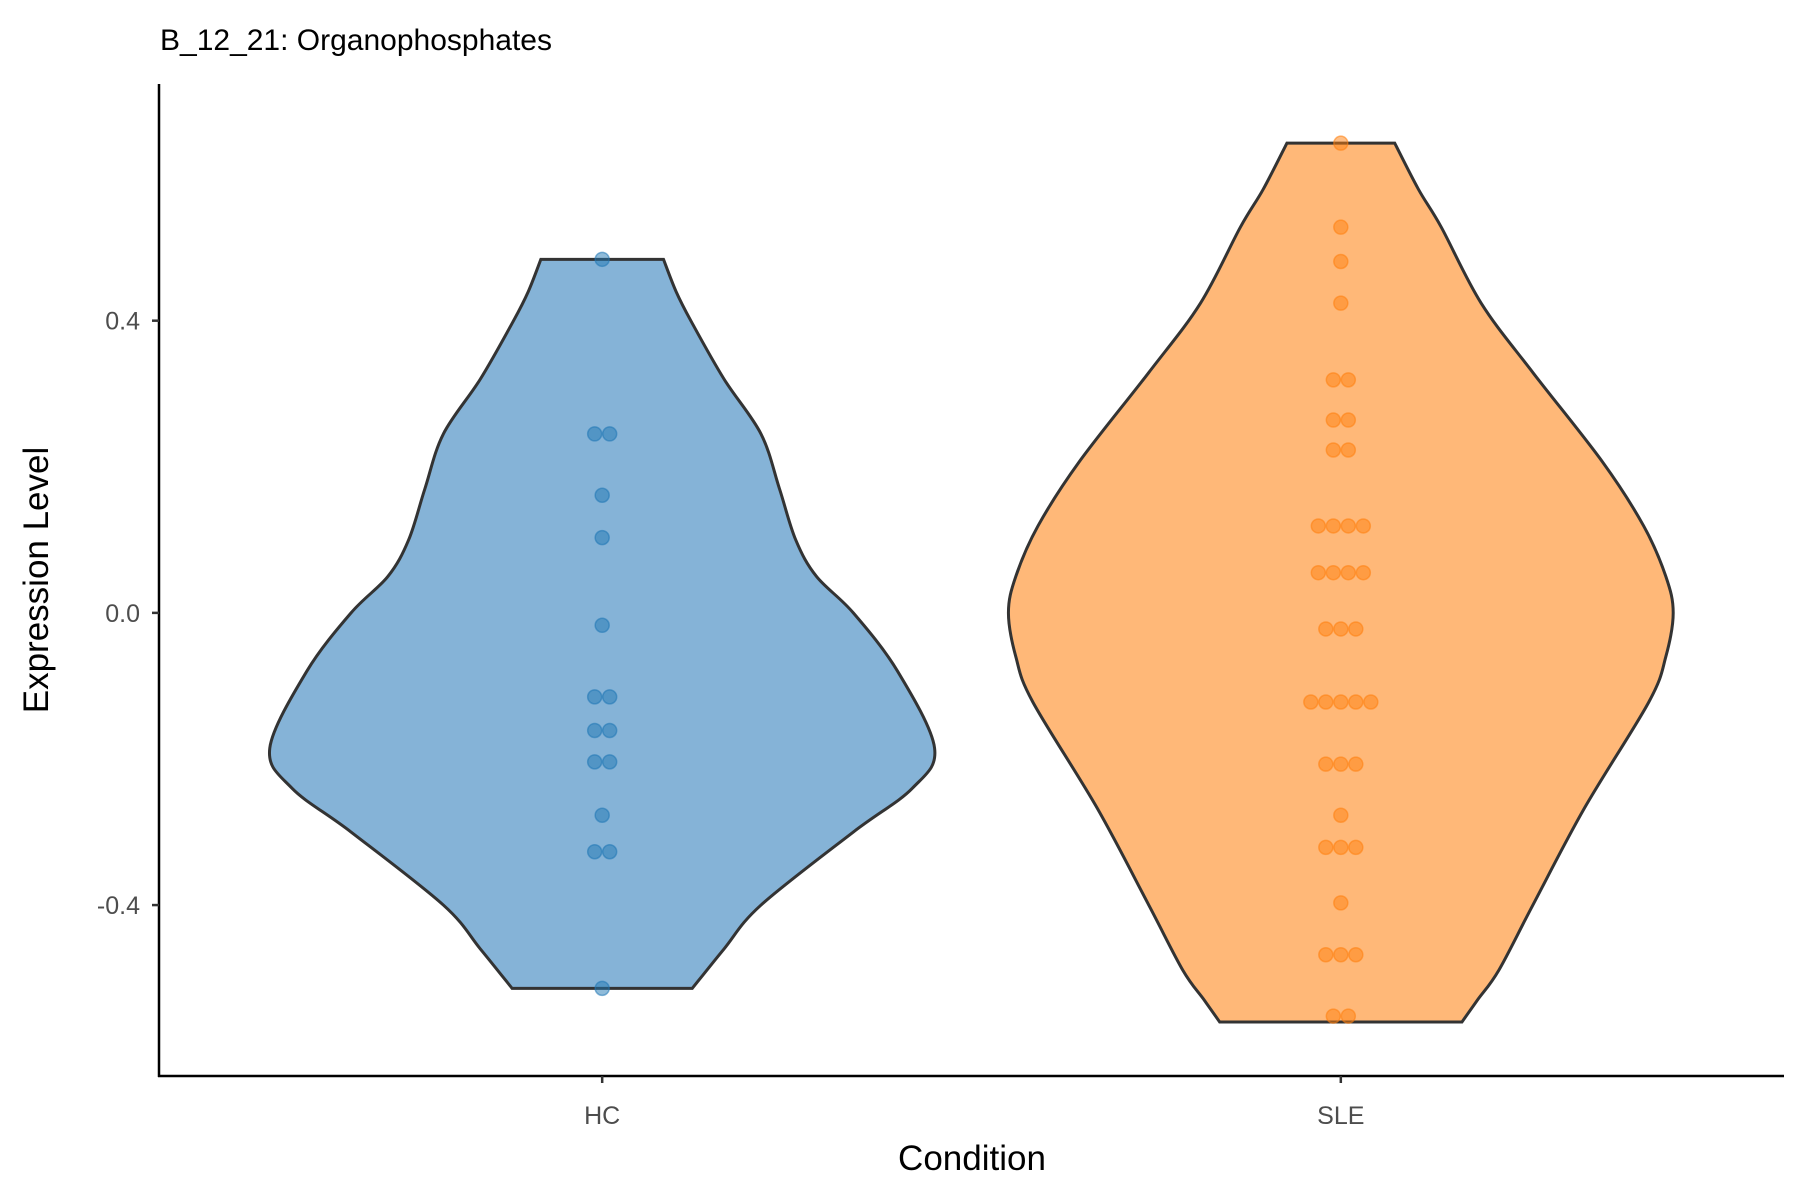 This screenshot has width=1800, height=1200. I want to click on y-tick-label: 0.0, so click(122, 614).